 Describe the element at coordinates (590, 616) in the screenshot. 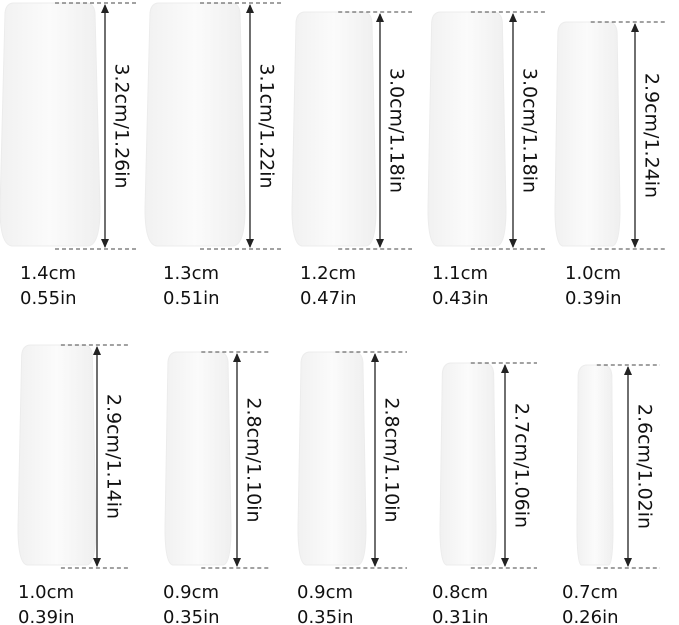

I see `width-in-label: 0.26in` at that location.